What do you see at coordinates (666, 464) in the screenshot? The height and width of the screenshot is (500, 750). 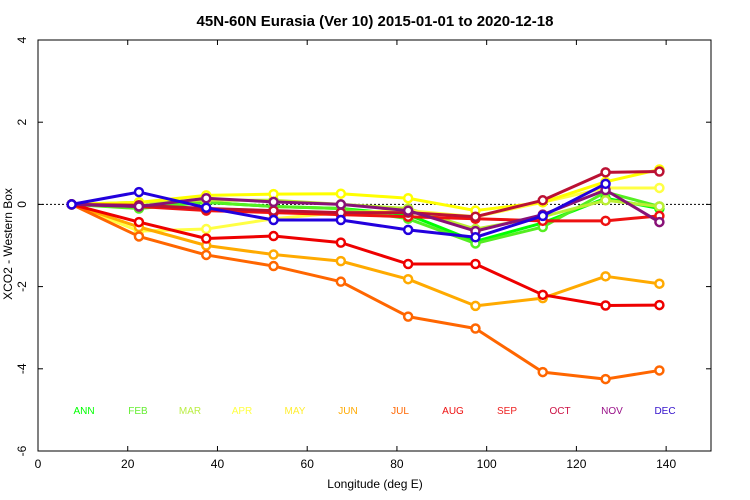 I see `x-tick-label: 140` at bounding box center [666, 464].